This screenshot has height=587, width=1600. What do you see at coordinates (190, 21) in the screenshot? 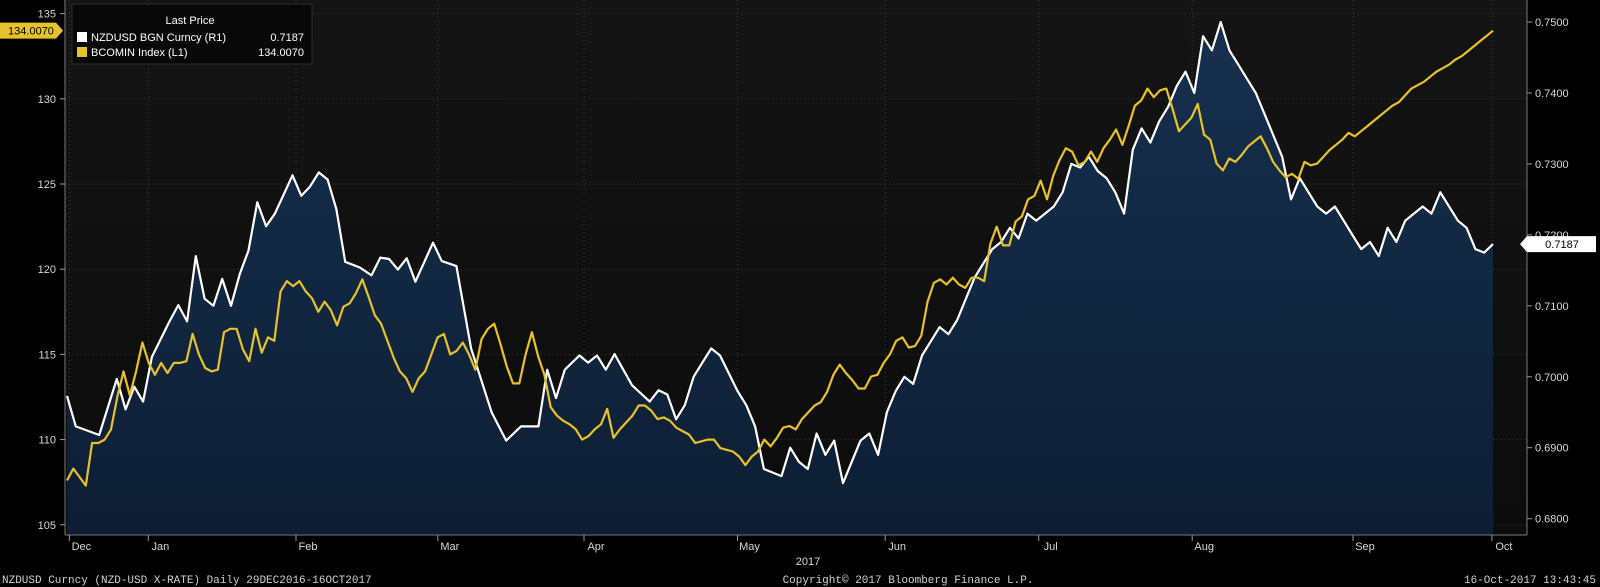
I see `legend-title: Last Price` at bounding box center [190, 21].